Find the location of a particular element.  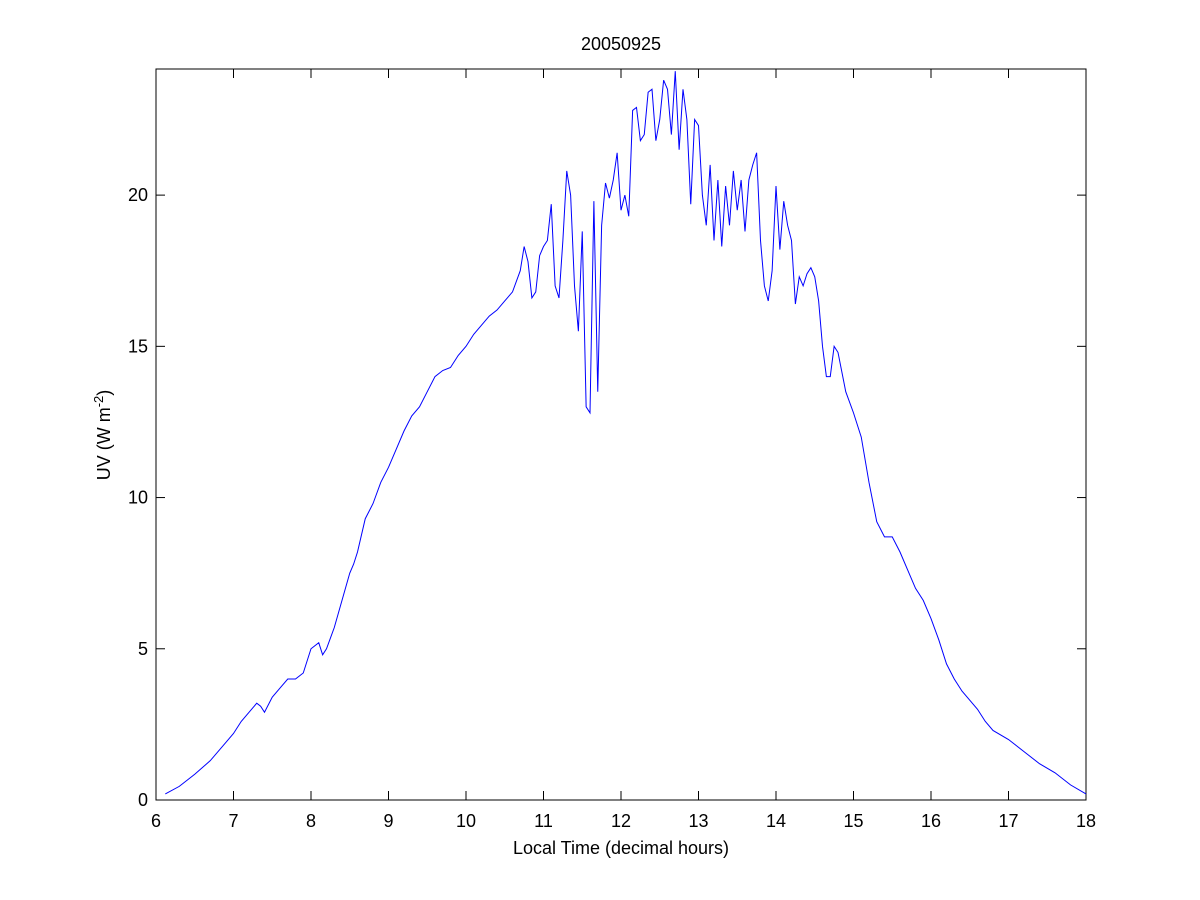

y-axis-label-end: ) is located at coordinates (104, 393).